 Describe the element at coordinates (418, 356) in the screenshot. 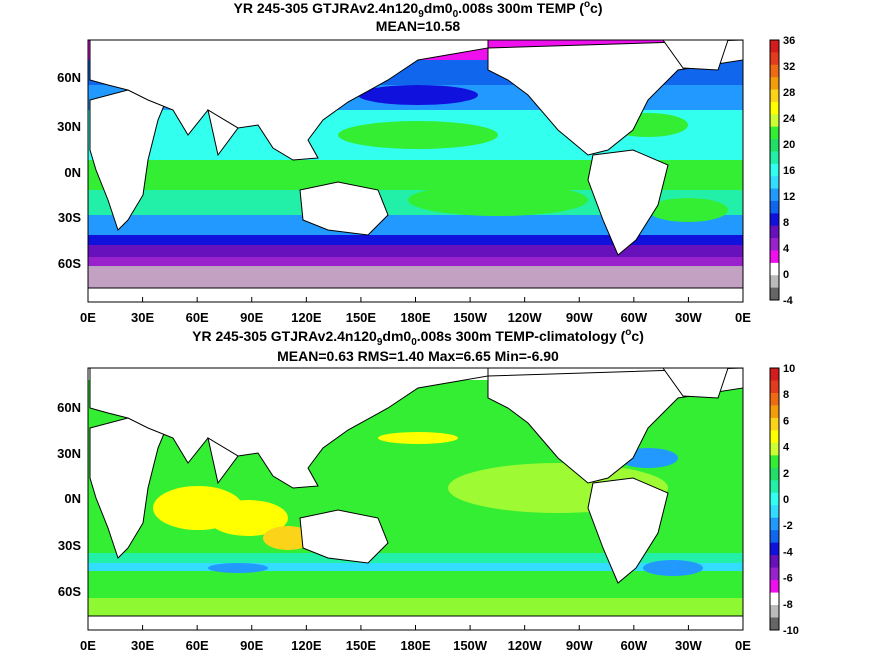

I see `panel-2-stats: MEAN=0.63 RMS=1.40 Max=6.65 Min=-6.90` at that location.